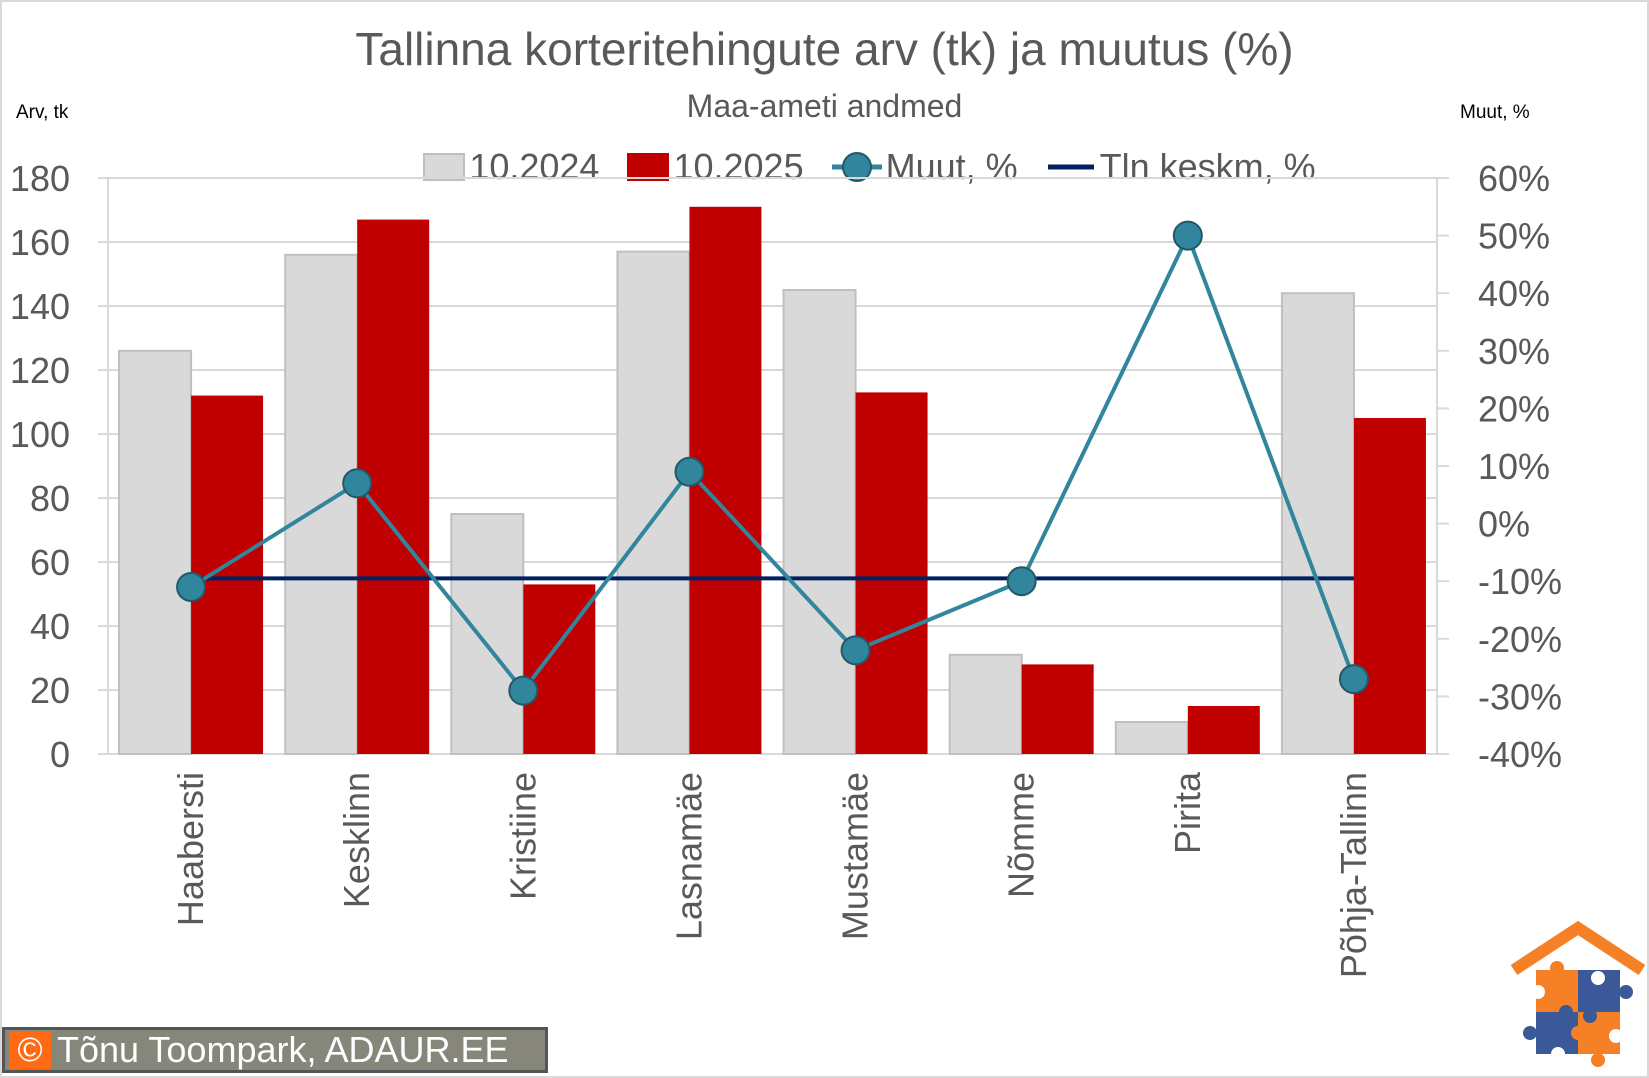 This screenshot has width=1649, height=1078. I want to click on left-tick-label: 20, so click(50, 690).